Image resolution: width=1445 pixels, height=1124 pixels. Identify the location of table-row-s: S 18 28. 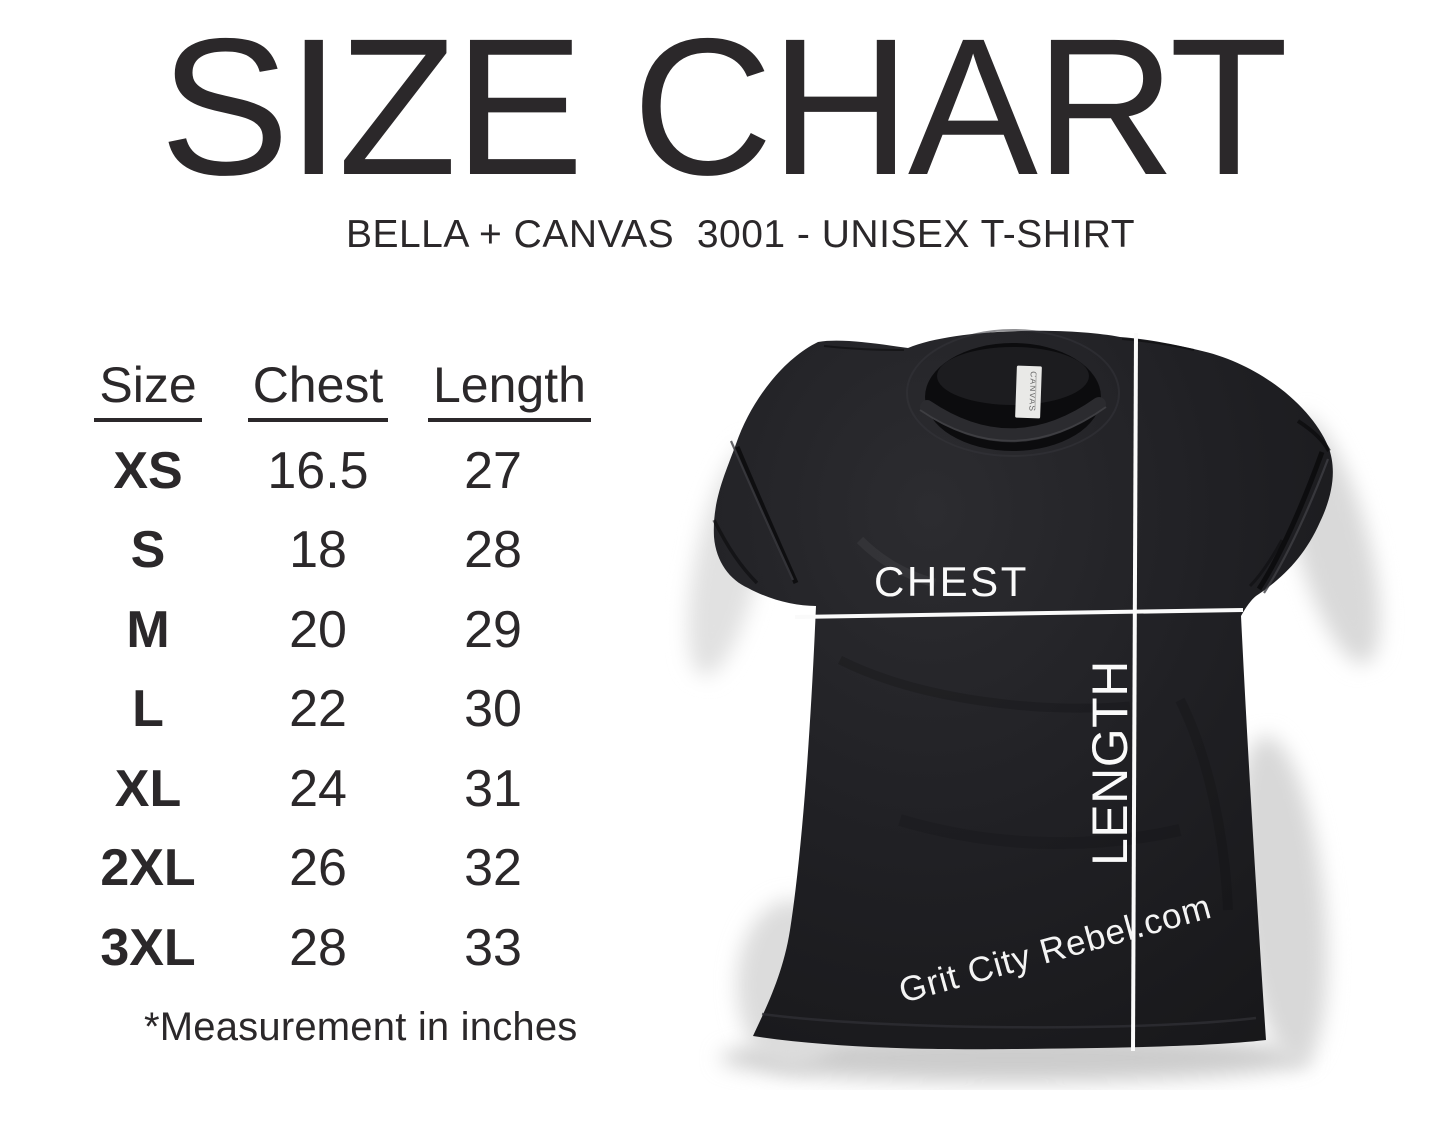
(323, 551).